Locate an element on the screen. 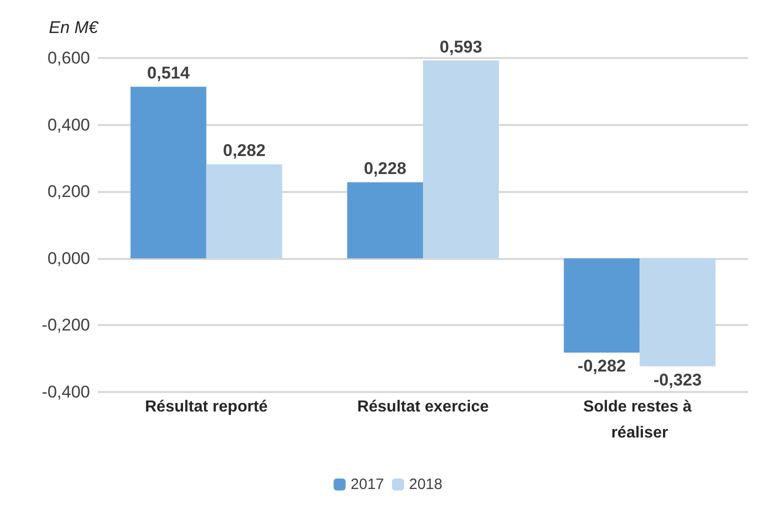 The height and width of the screenshot is (510, 776). legend-label: 2018 is located at coordinates (425, 484).